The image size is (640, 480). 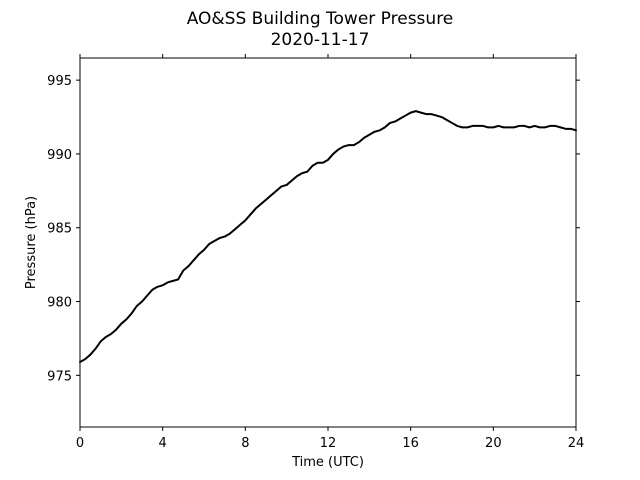 I want to click on x-axis-label: Time (UTC), so click(x=327, y=462).